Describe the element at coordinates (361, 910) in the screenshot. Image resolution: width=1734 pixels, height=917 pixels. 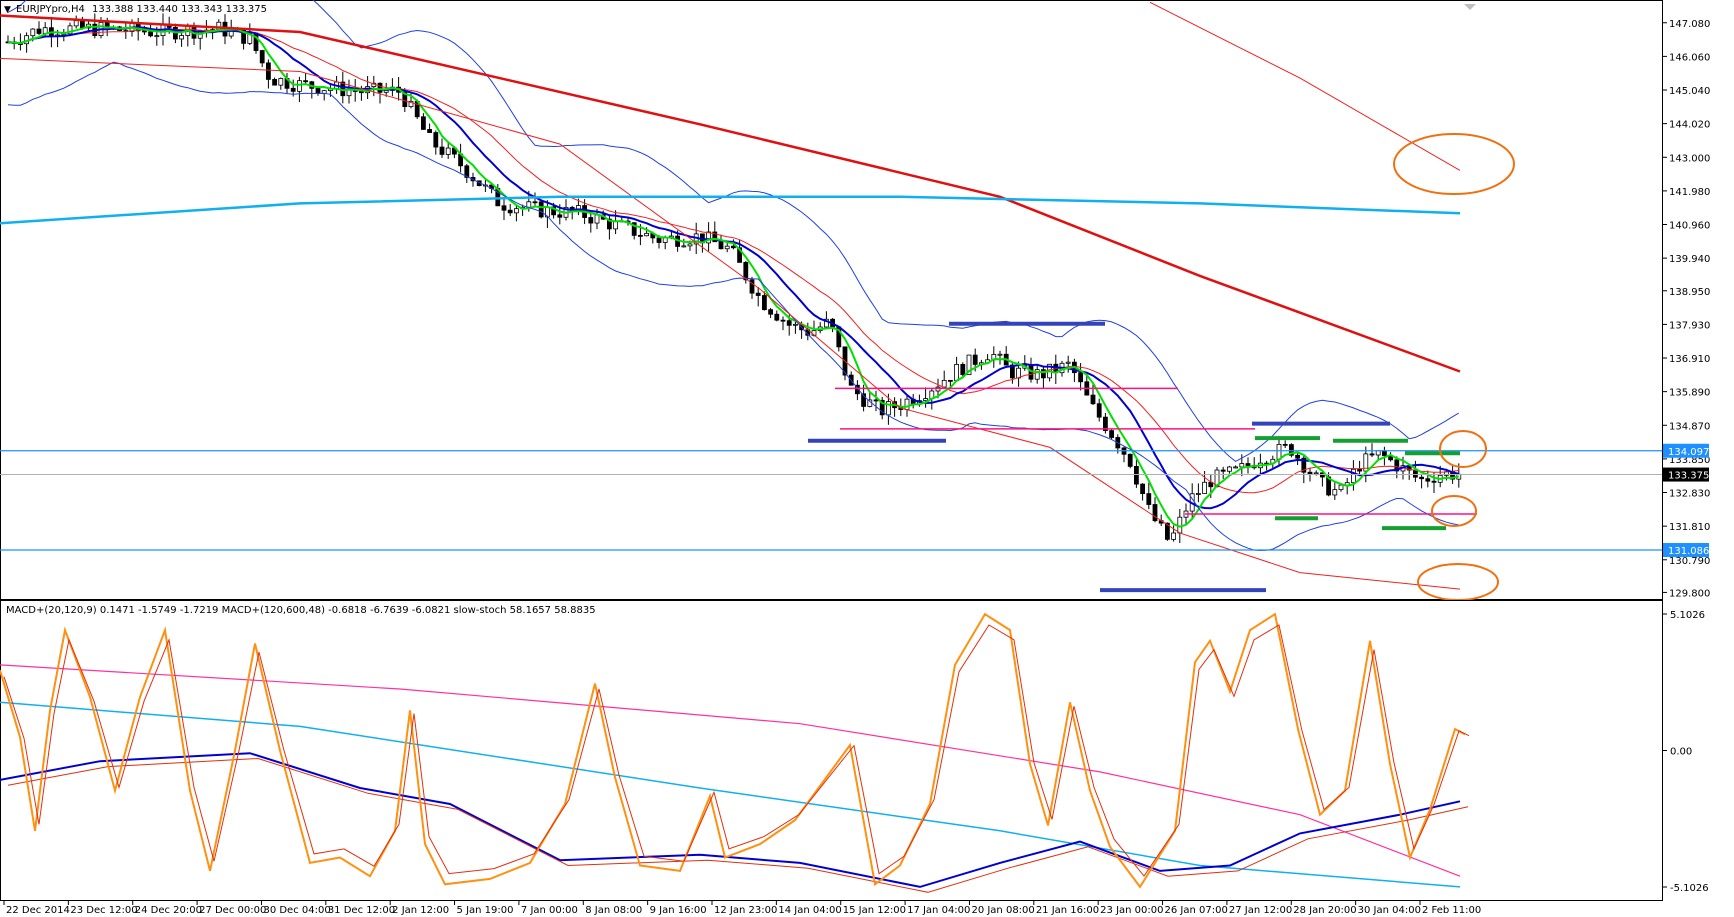
I see `time-tick-label: 31 Dec 12:00` at that location.